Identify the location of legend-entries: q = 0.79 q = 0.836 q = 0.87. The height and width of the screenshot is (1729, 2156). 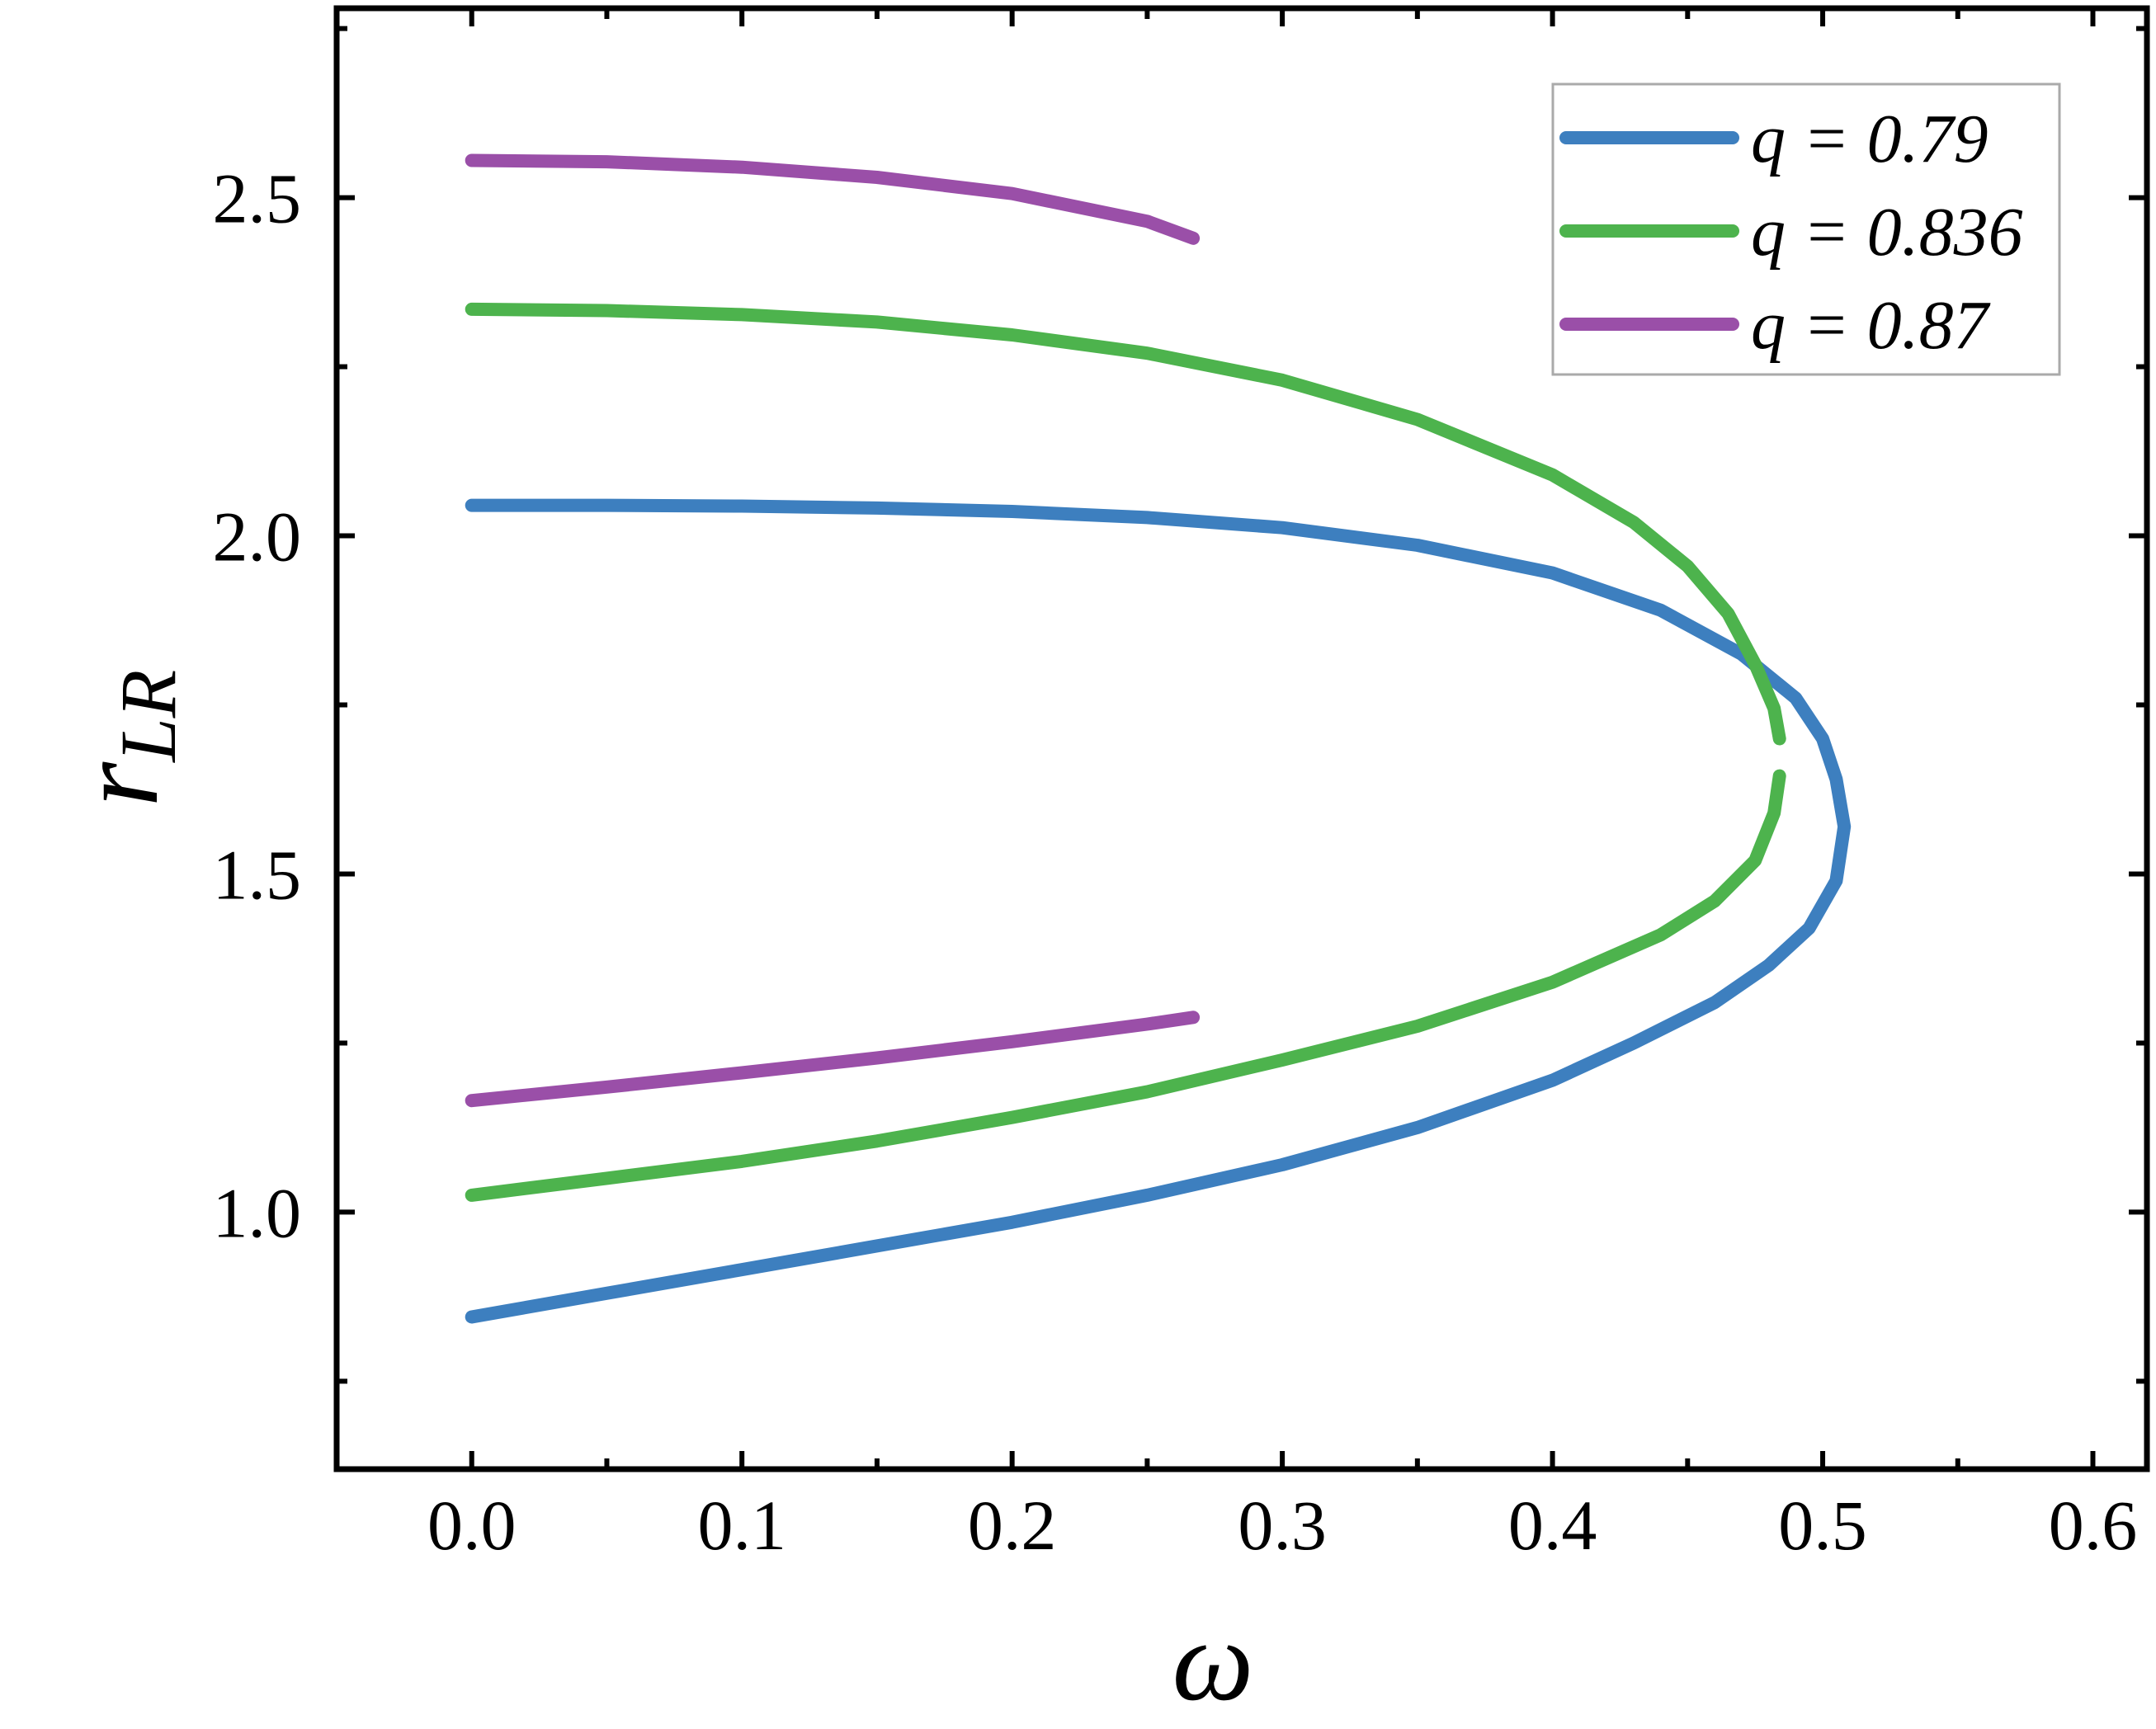
(1791, 232).